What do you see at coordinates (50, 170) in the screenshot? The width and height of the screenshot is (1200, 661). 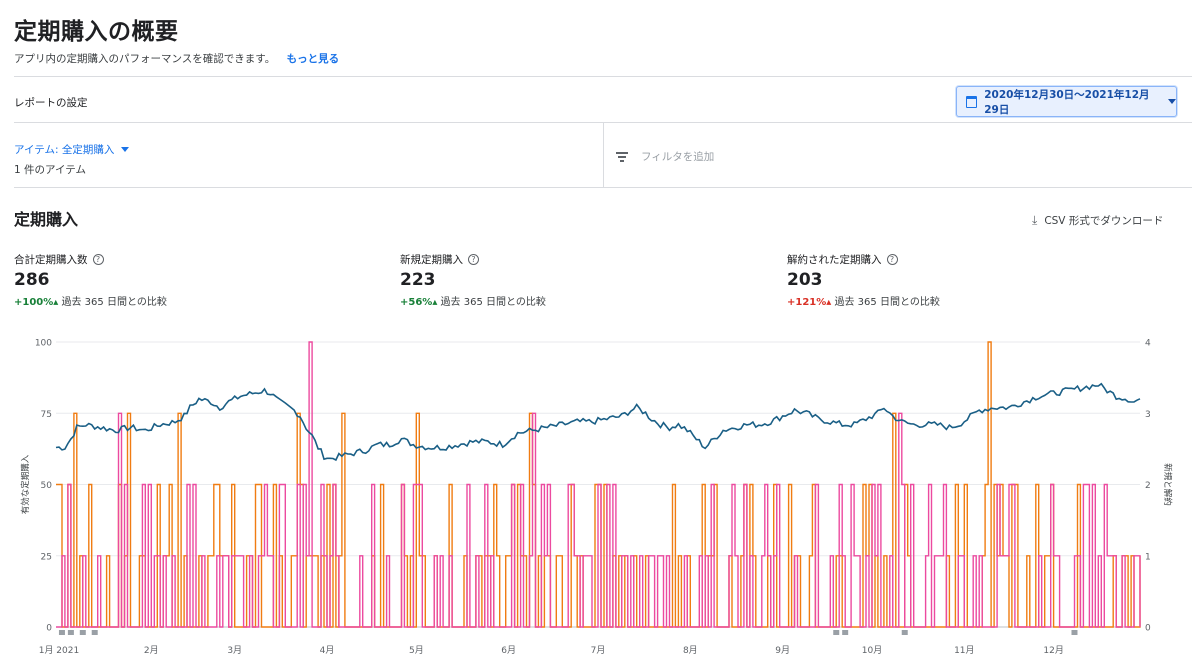 I see `item-count: 1 件のアイテム` at bounding box center [50, 170].